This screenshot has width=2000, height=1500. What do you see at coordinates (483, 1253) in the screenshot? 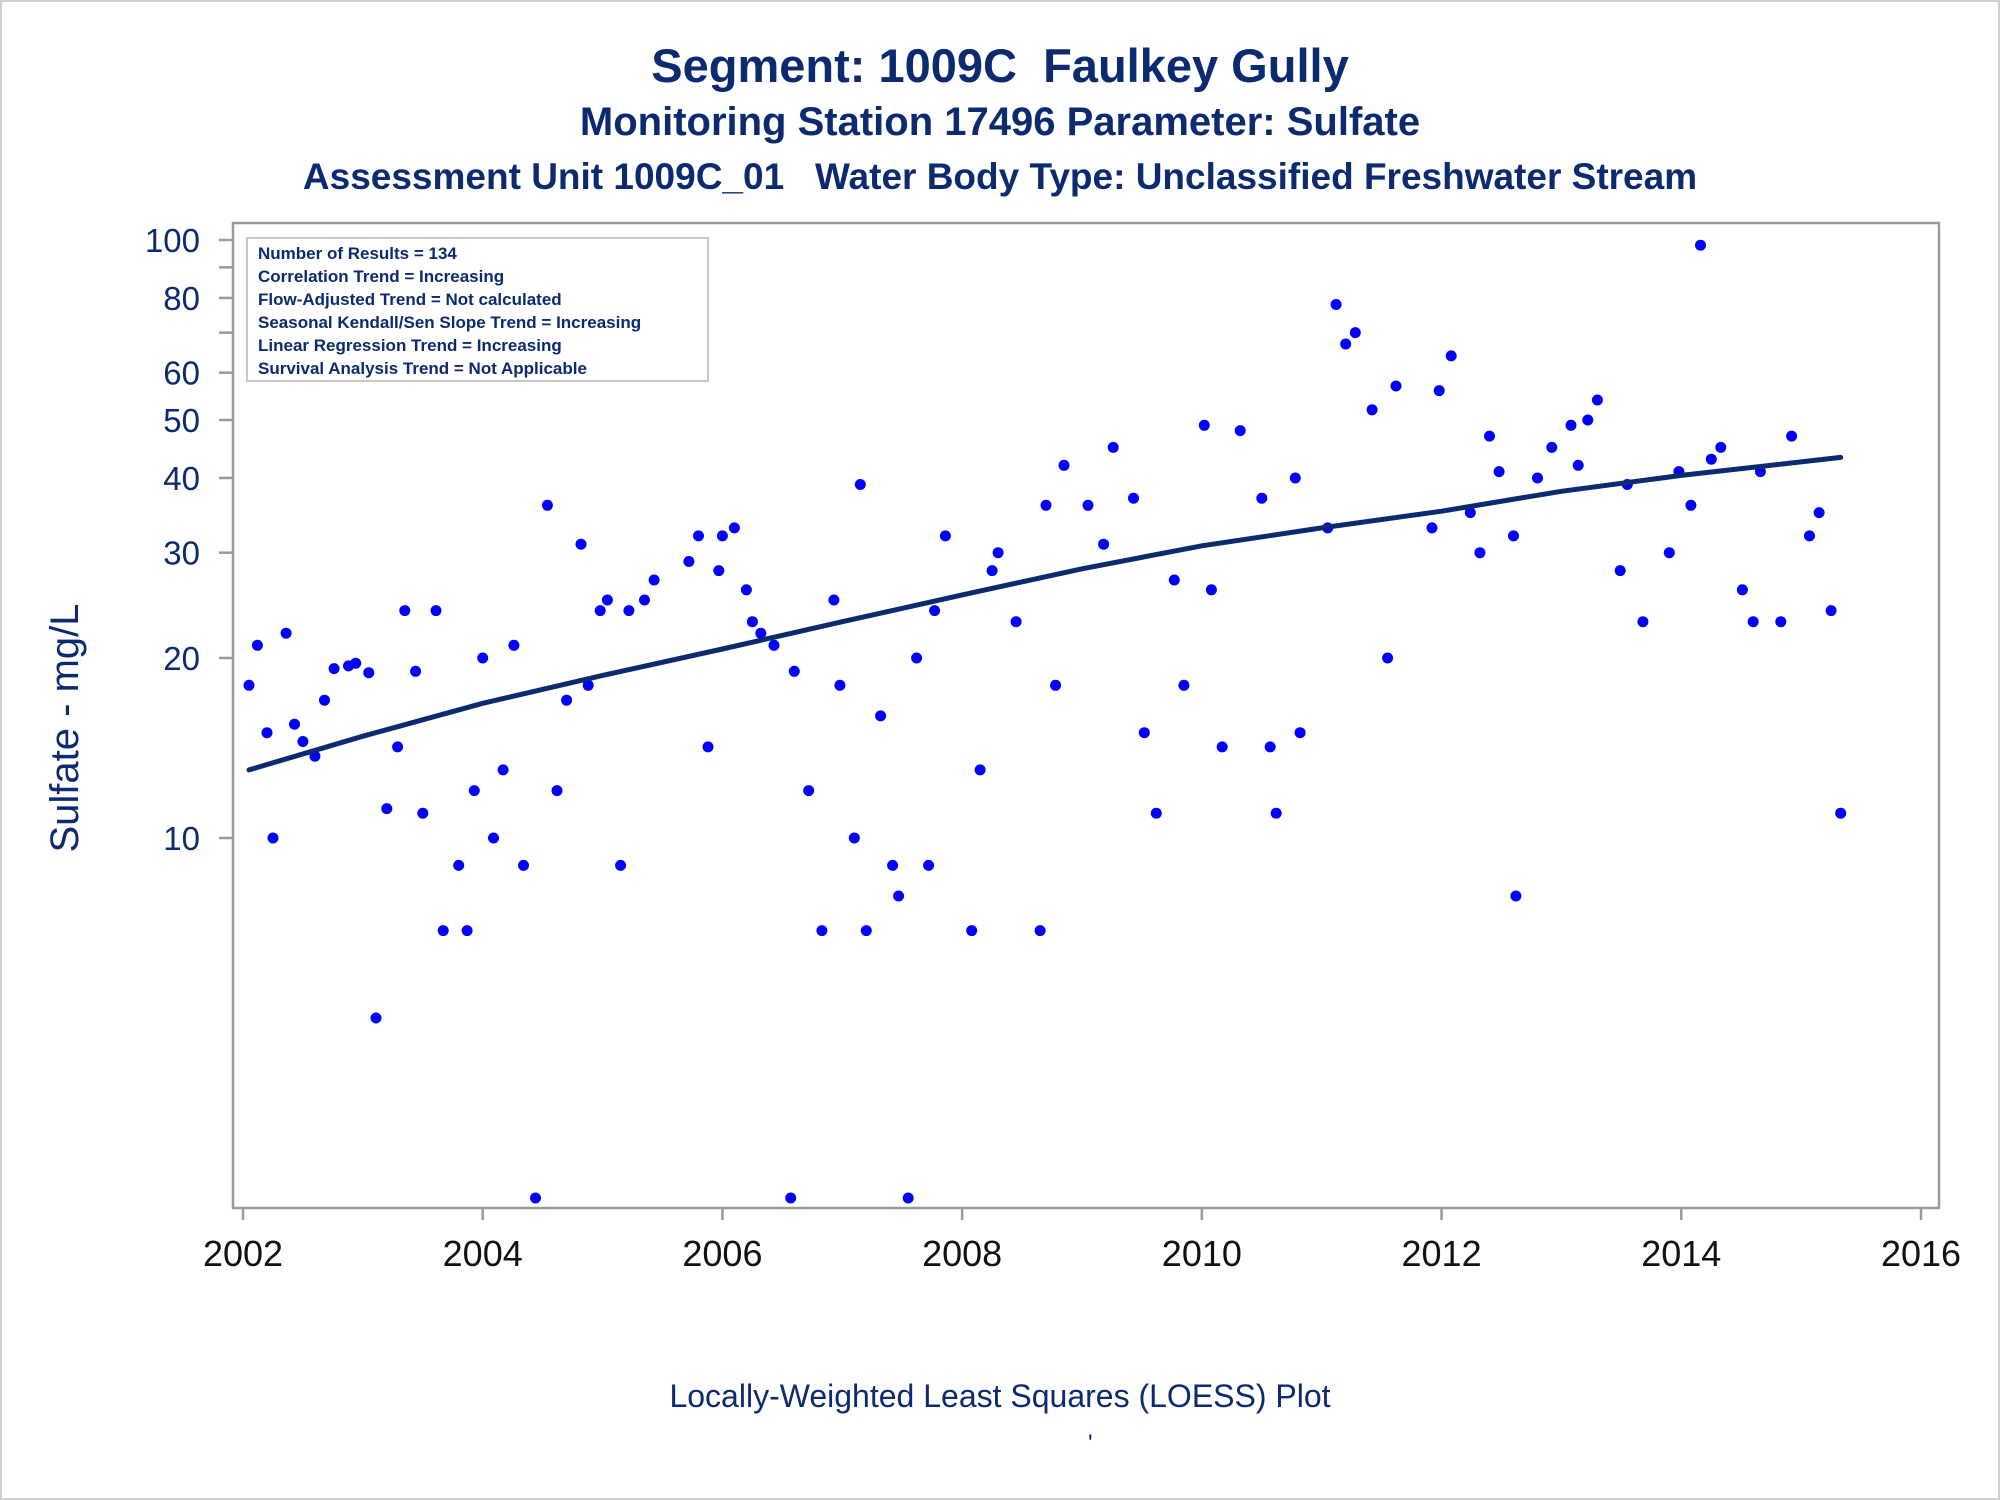
I see `x-tick-label: 2004` at bounding box center [483, 1253].